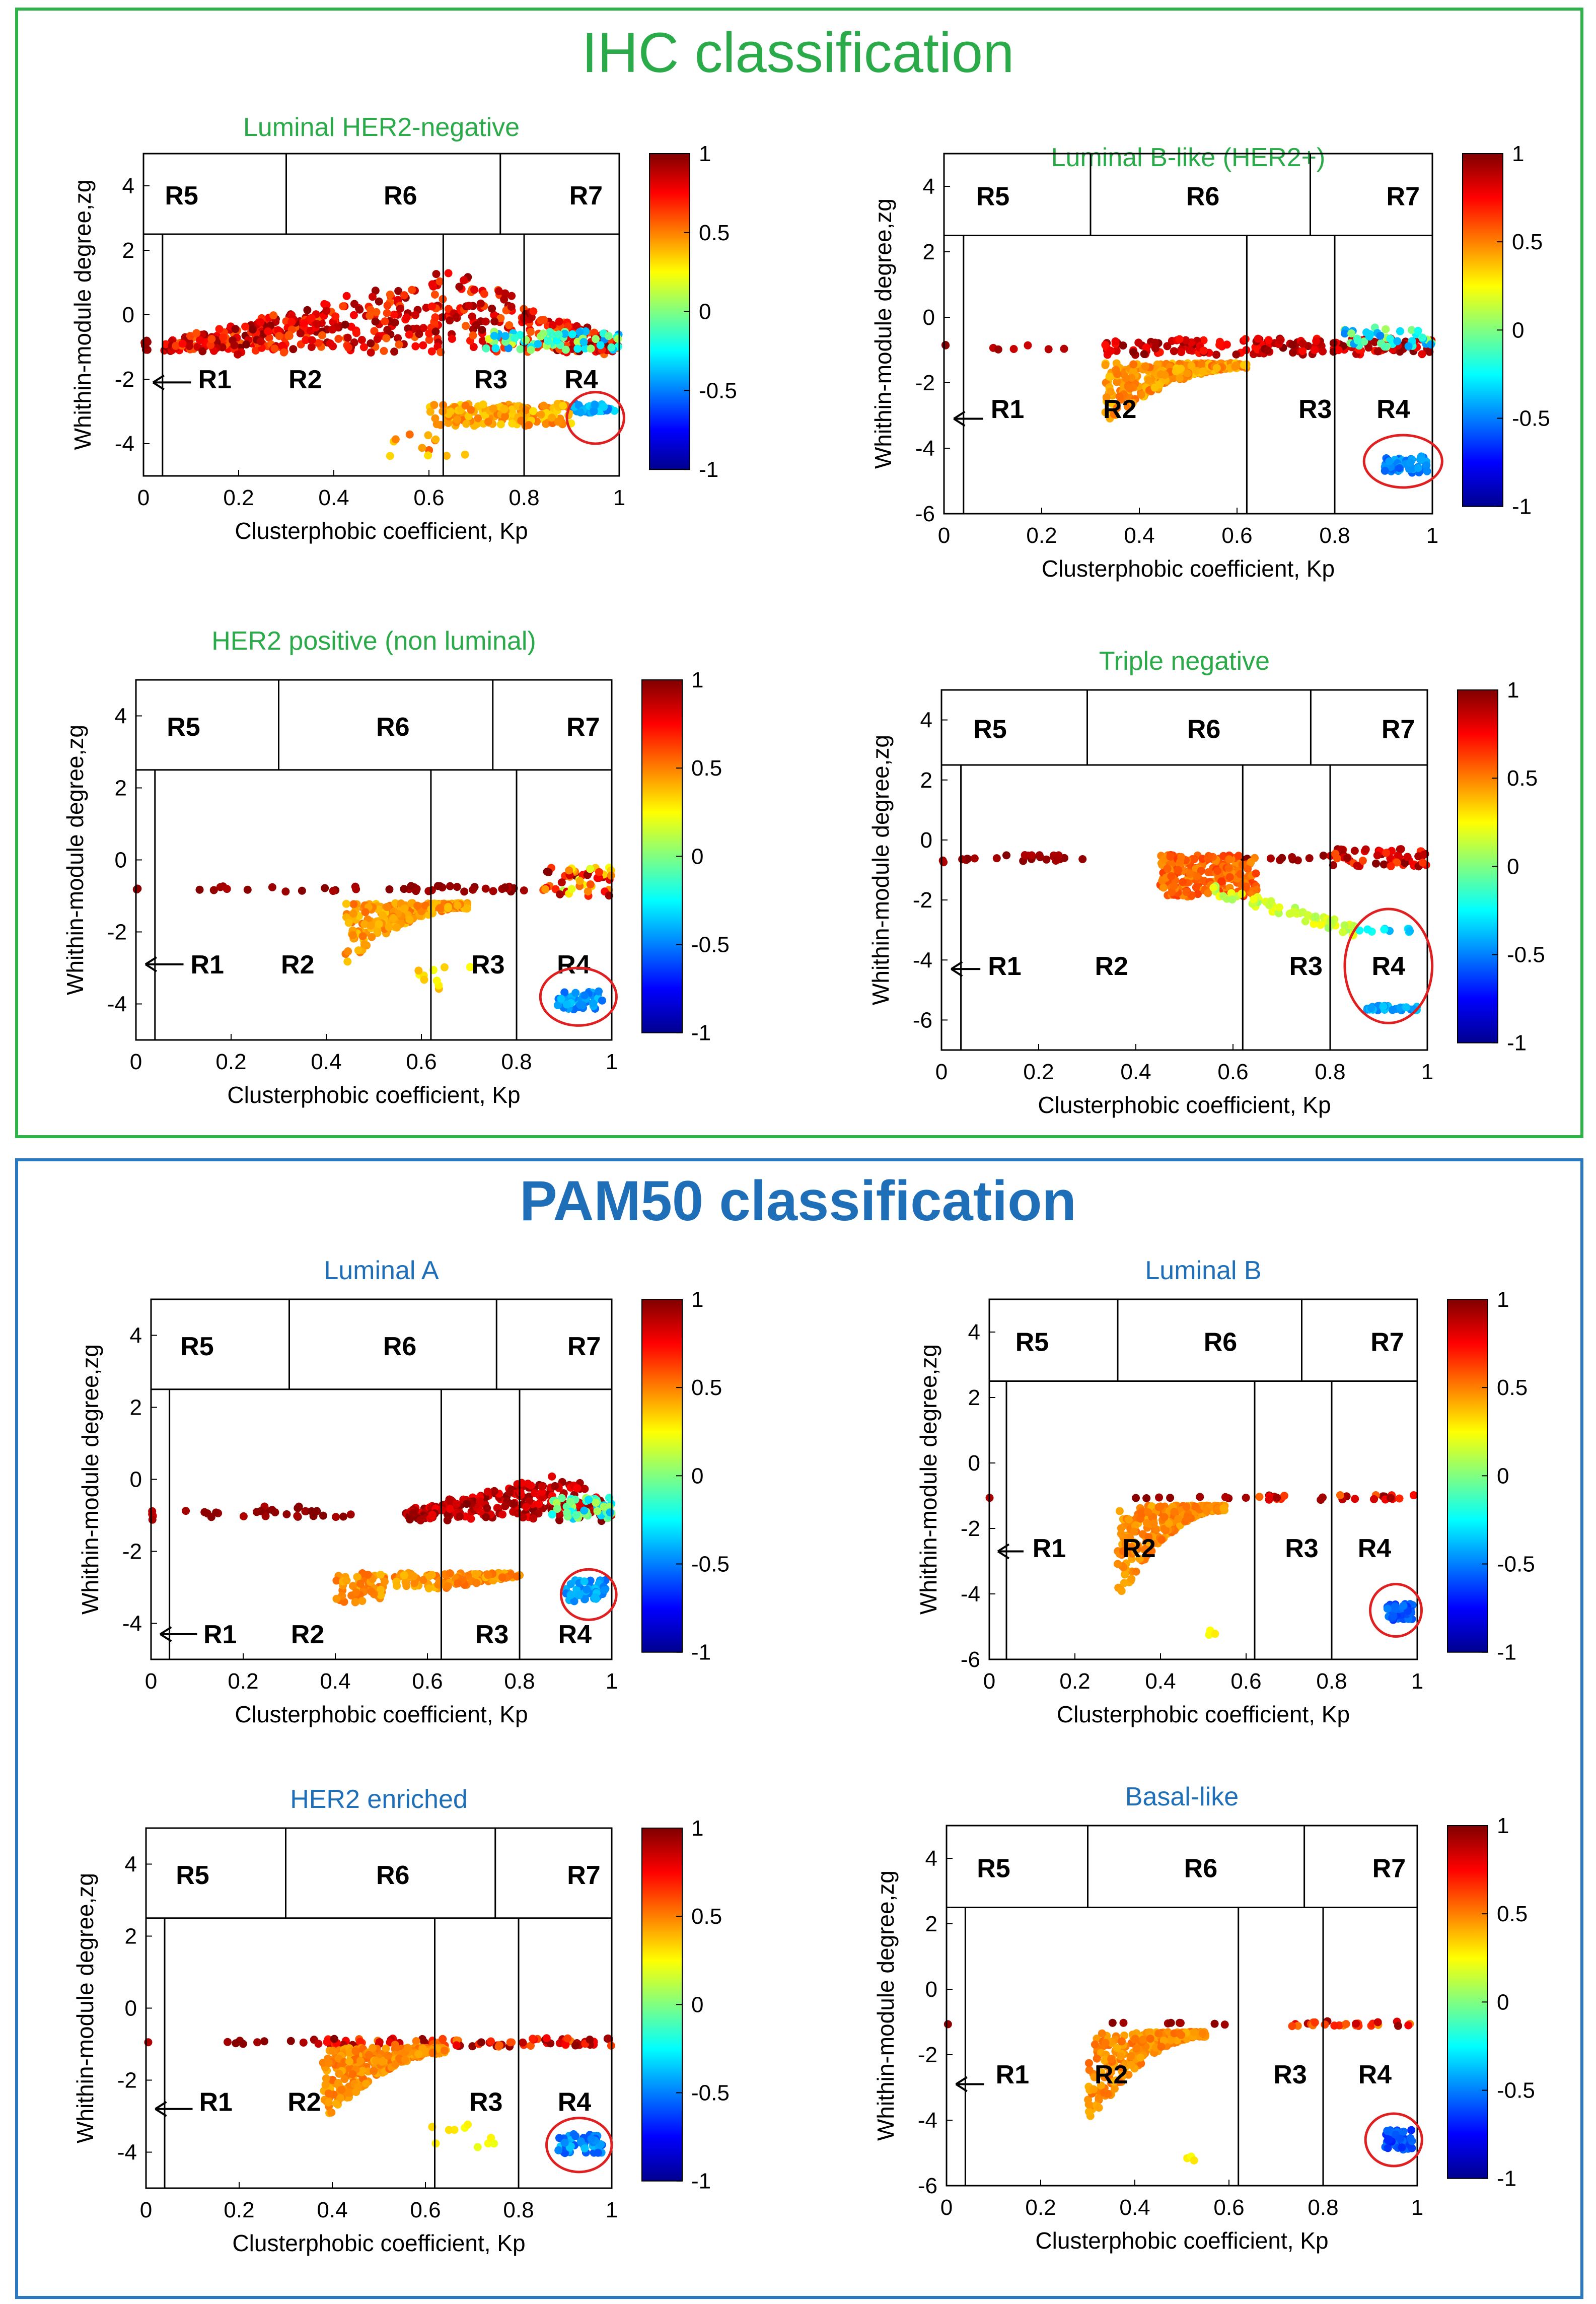  I want to click on colorbar-tick-label: 0, so click(697, 2004).